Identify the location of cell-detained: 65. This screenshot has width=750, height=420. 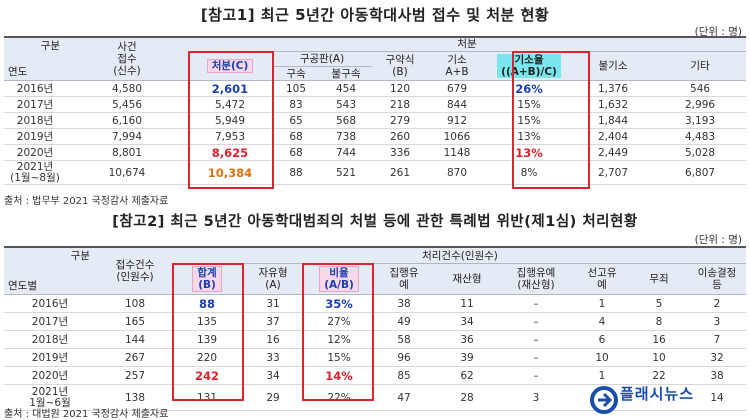
(296, 120).